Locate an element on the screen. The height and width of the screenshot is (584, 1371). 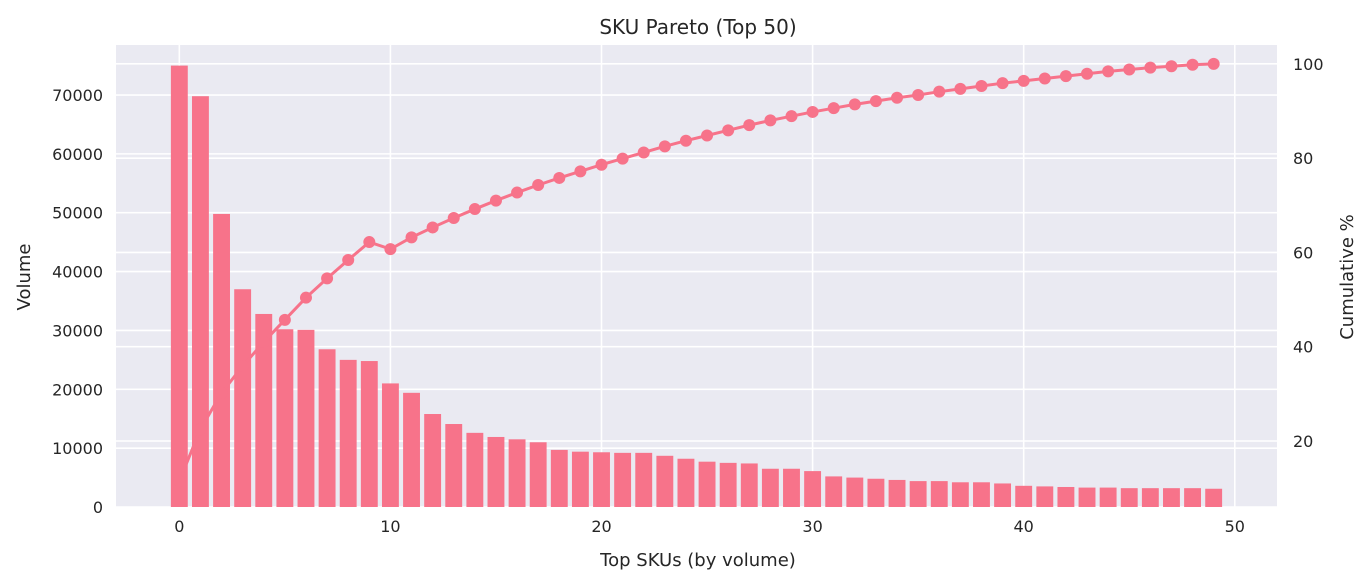
x-axis-label: Top SKUs (by volume) is located at coordinates (697, 560).